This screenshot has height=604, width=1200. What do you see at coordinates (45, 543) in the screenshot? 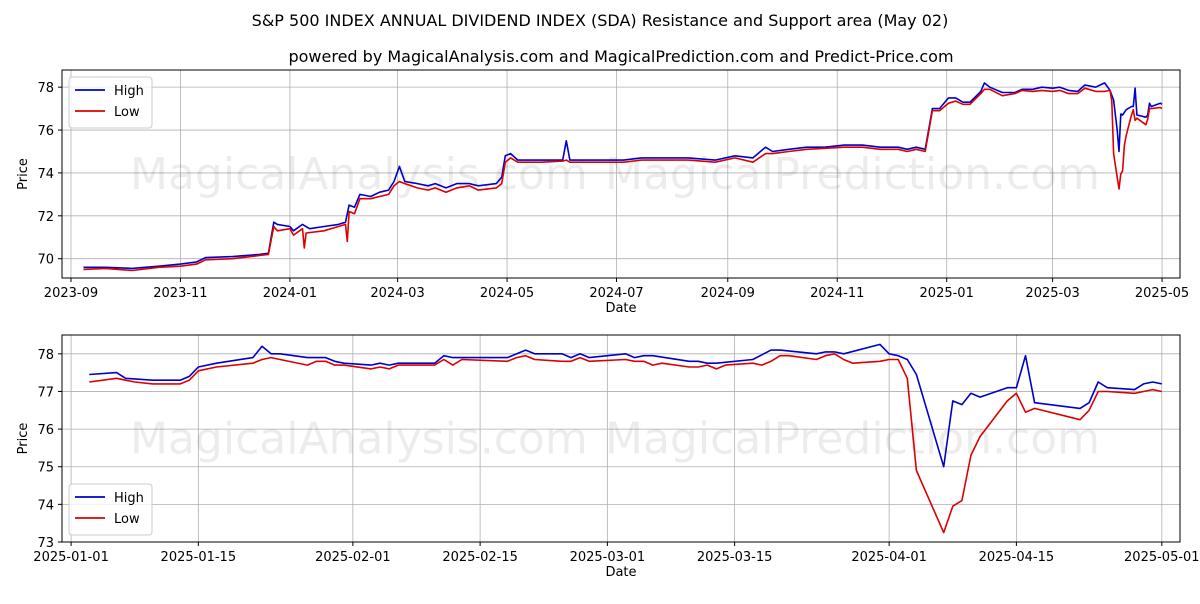
I see `y-tick-label: 73` at bounding box center [45, 543].